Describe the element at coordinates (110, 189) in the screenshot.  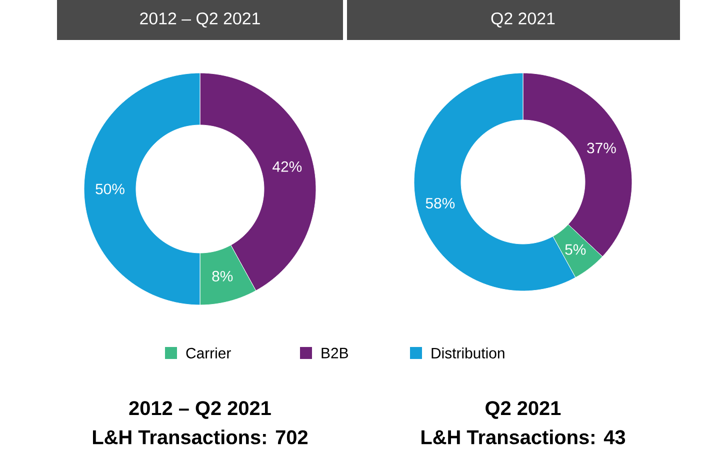
I see `data-label: 50%` at that location.